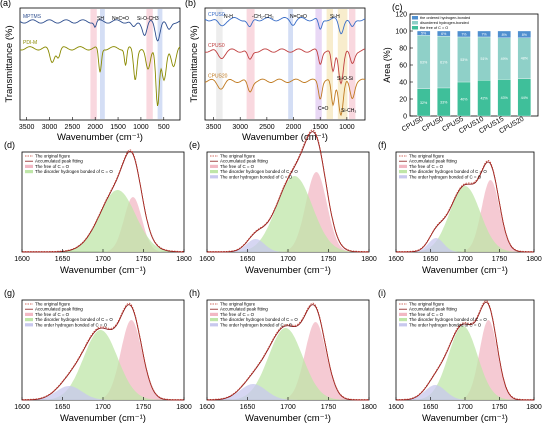  What do you see at coordinates (285, 64) in the screenshot?
I see `plot-frame-b` at bounding box center [285, 64].